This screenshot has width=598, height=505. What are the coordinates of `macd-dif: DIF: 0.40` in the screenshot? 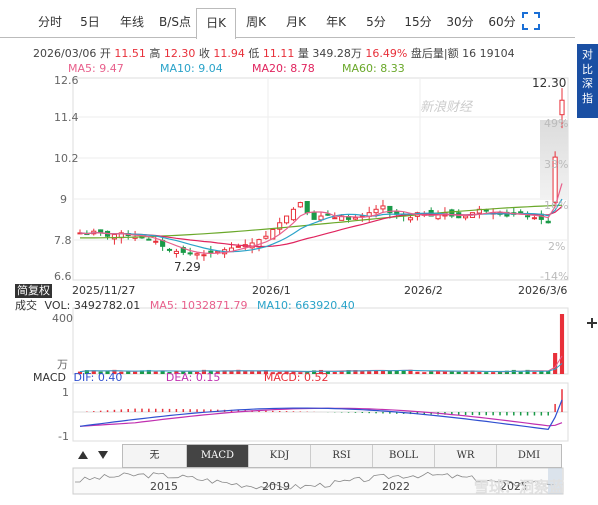 It's located at (98, 377).